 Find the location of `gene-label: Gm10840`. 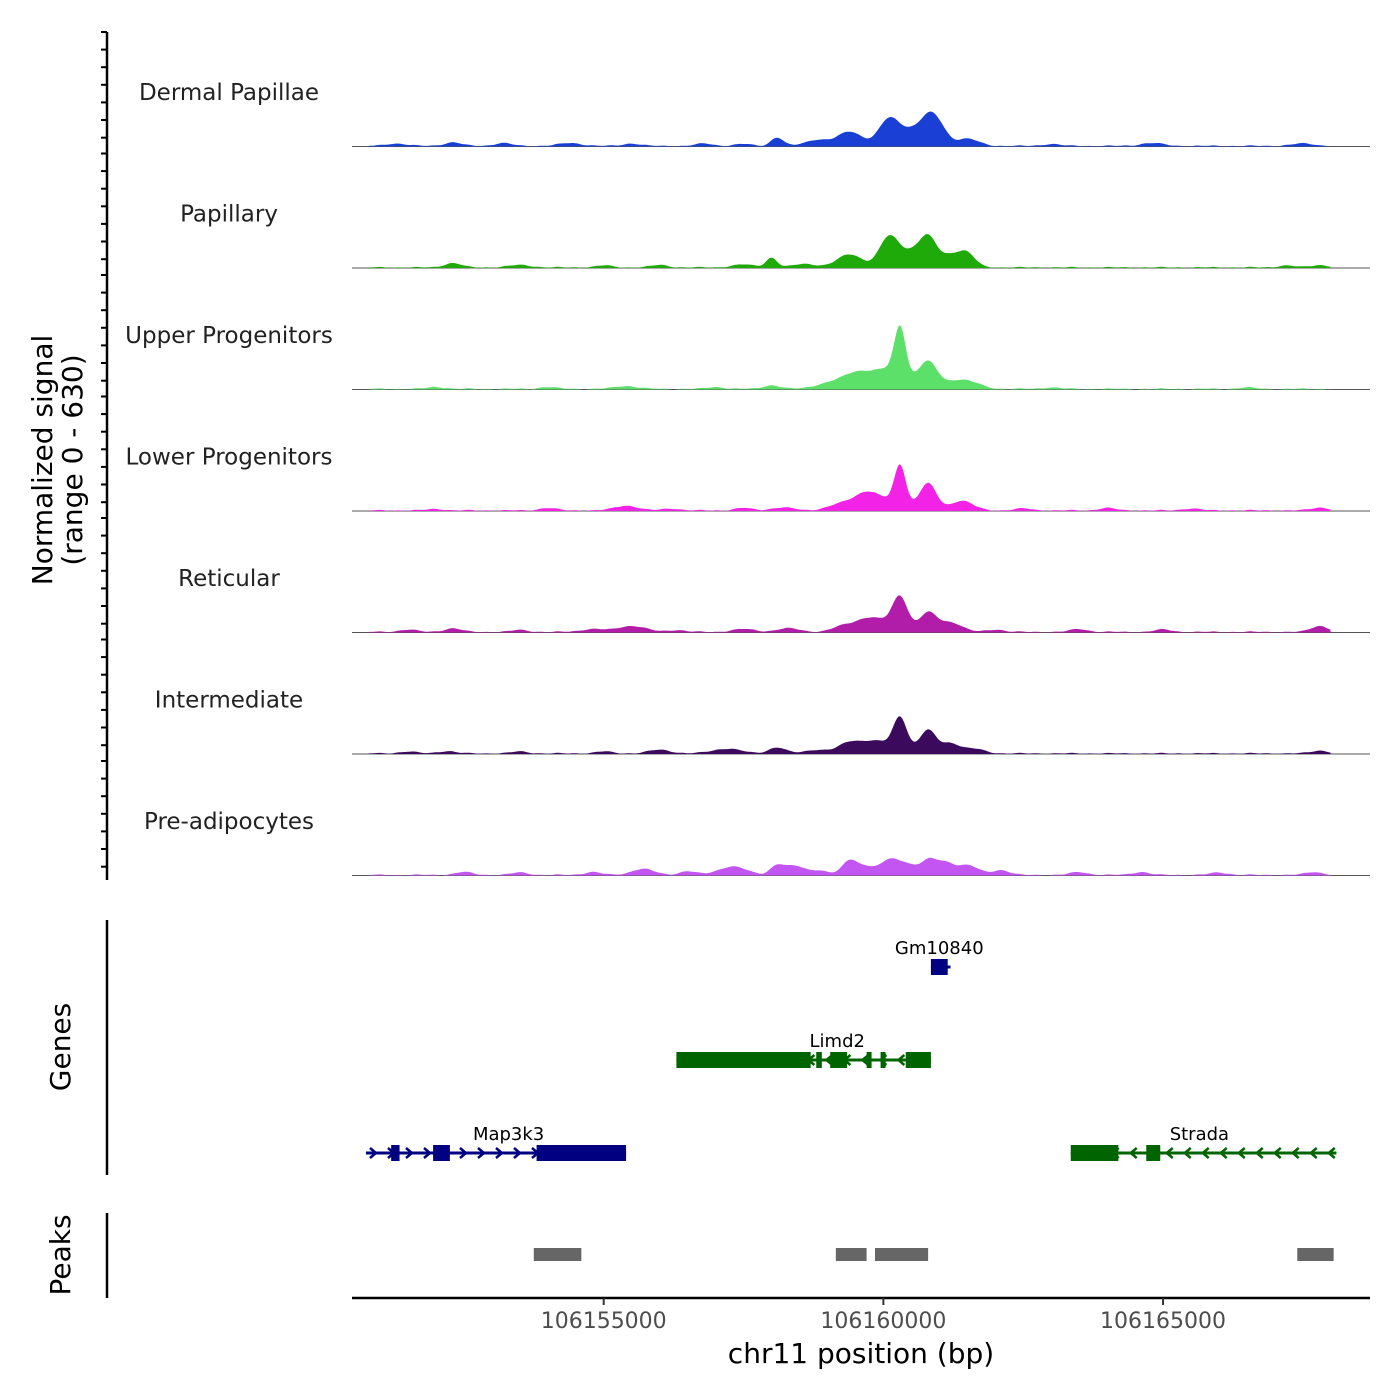

gene-label: Gm10840 is located at coordinates (939, 948).